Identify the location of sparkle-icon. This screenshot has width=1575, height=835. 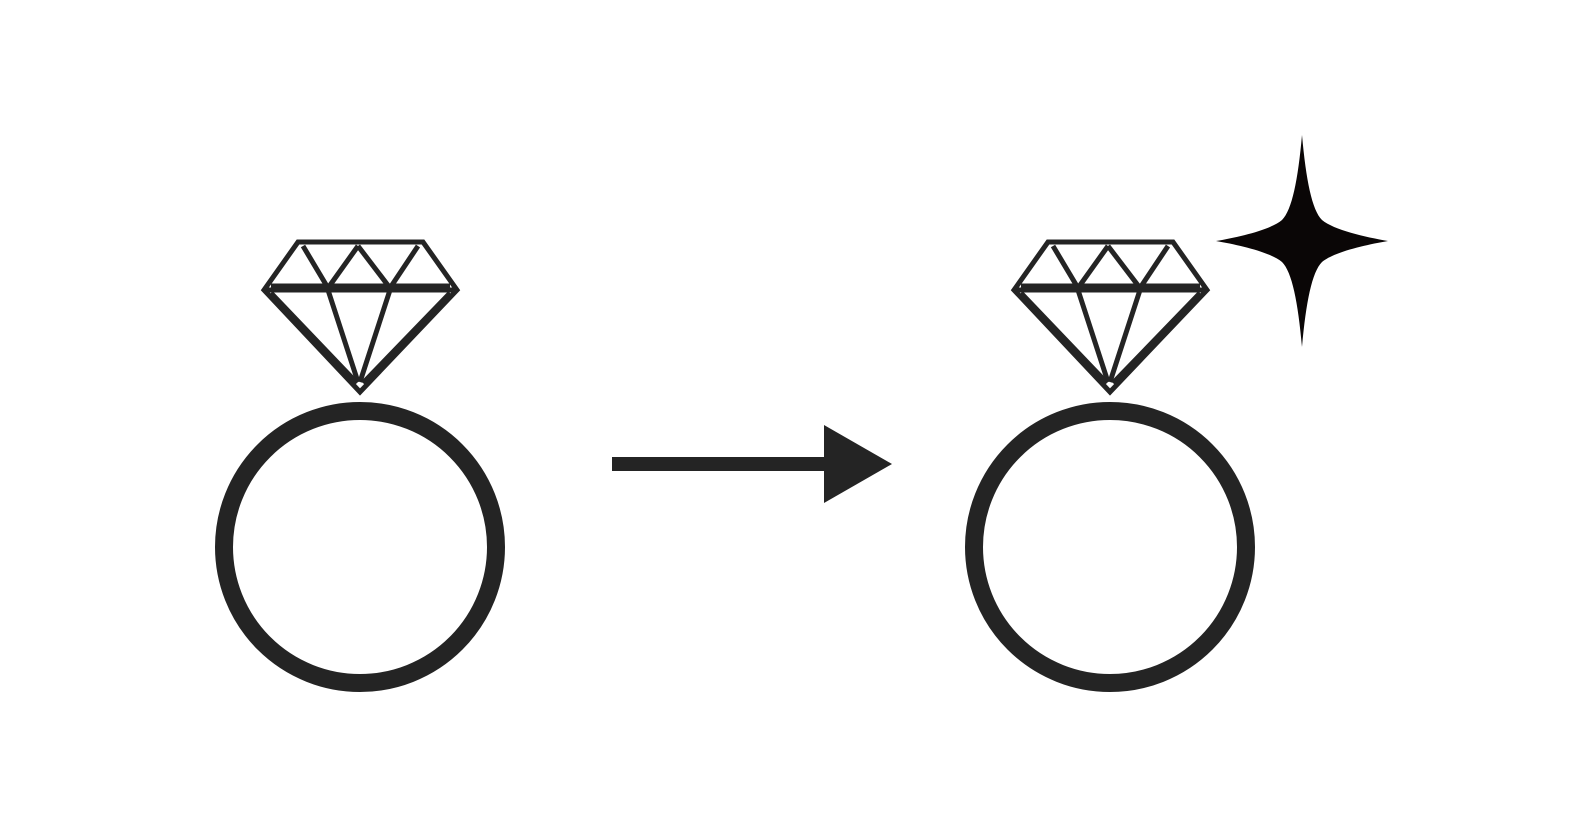
(1302, 241).